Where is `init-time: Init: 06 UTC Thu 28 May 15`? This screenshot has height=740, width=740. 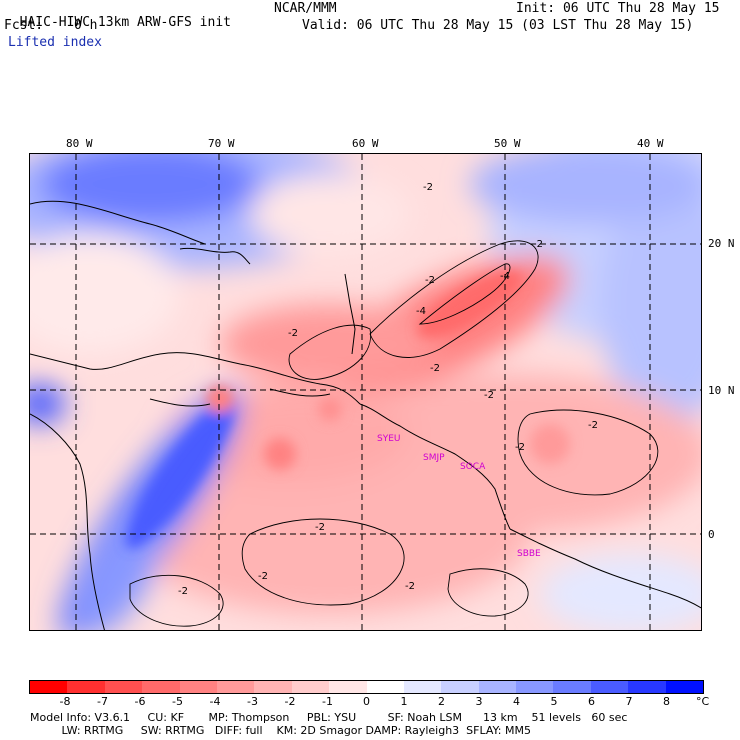
init-time: Init: 06 UTC Thu 28 May 15 is located at coordinates (618, 8).